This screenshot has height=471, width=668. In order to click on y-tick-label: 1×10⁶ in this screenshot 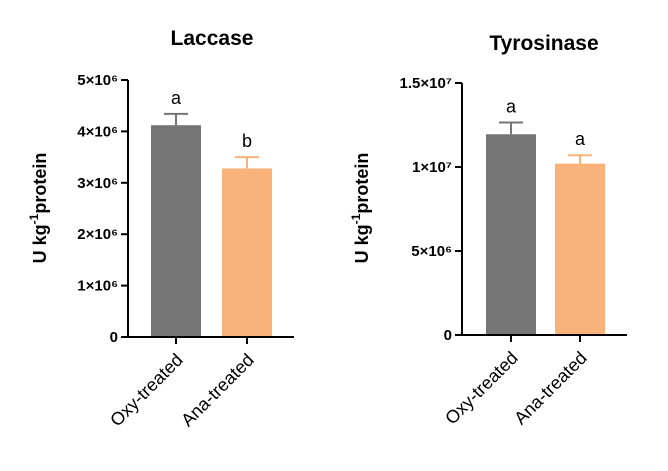, I will do `click(97, 286)`.